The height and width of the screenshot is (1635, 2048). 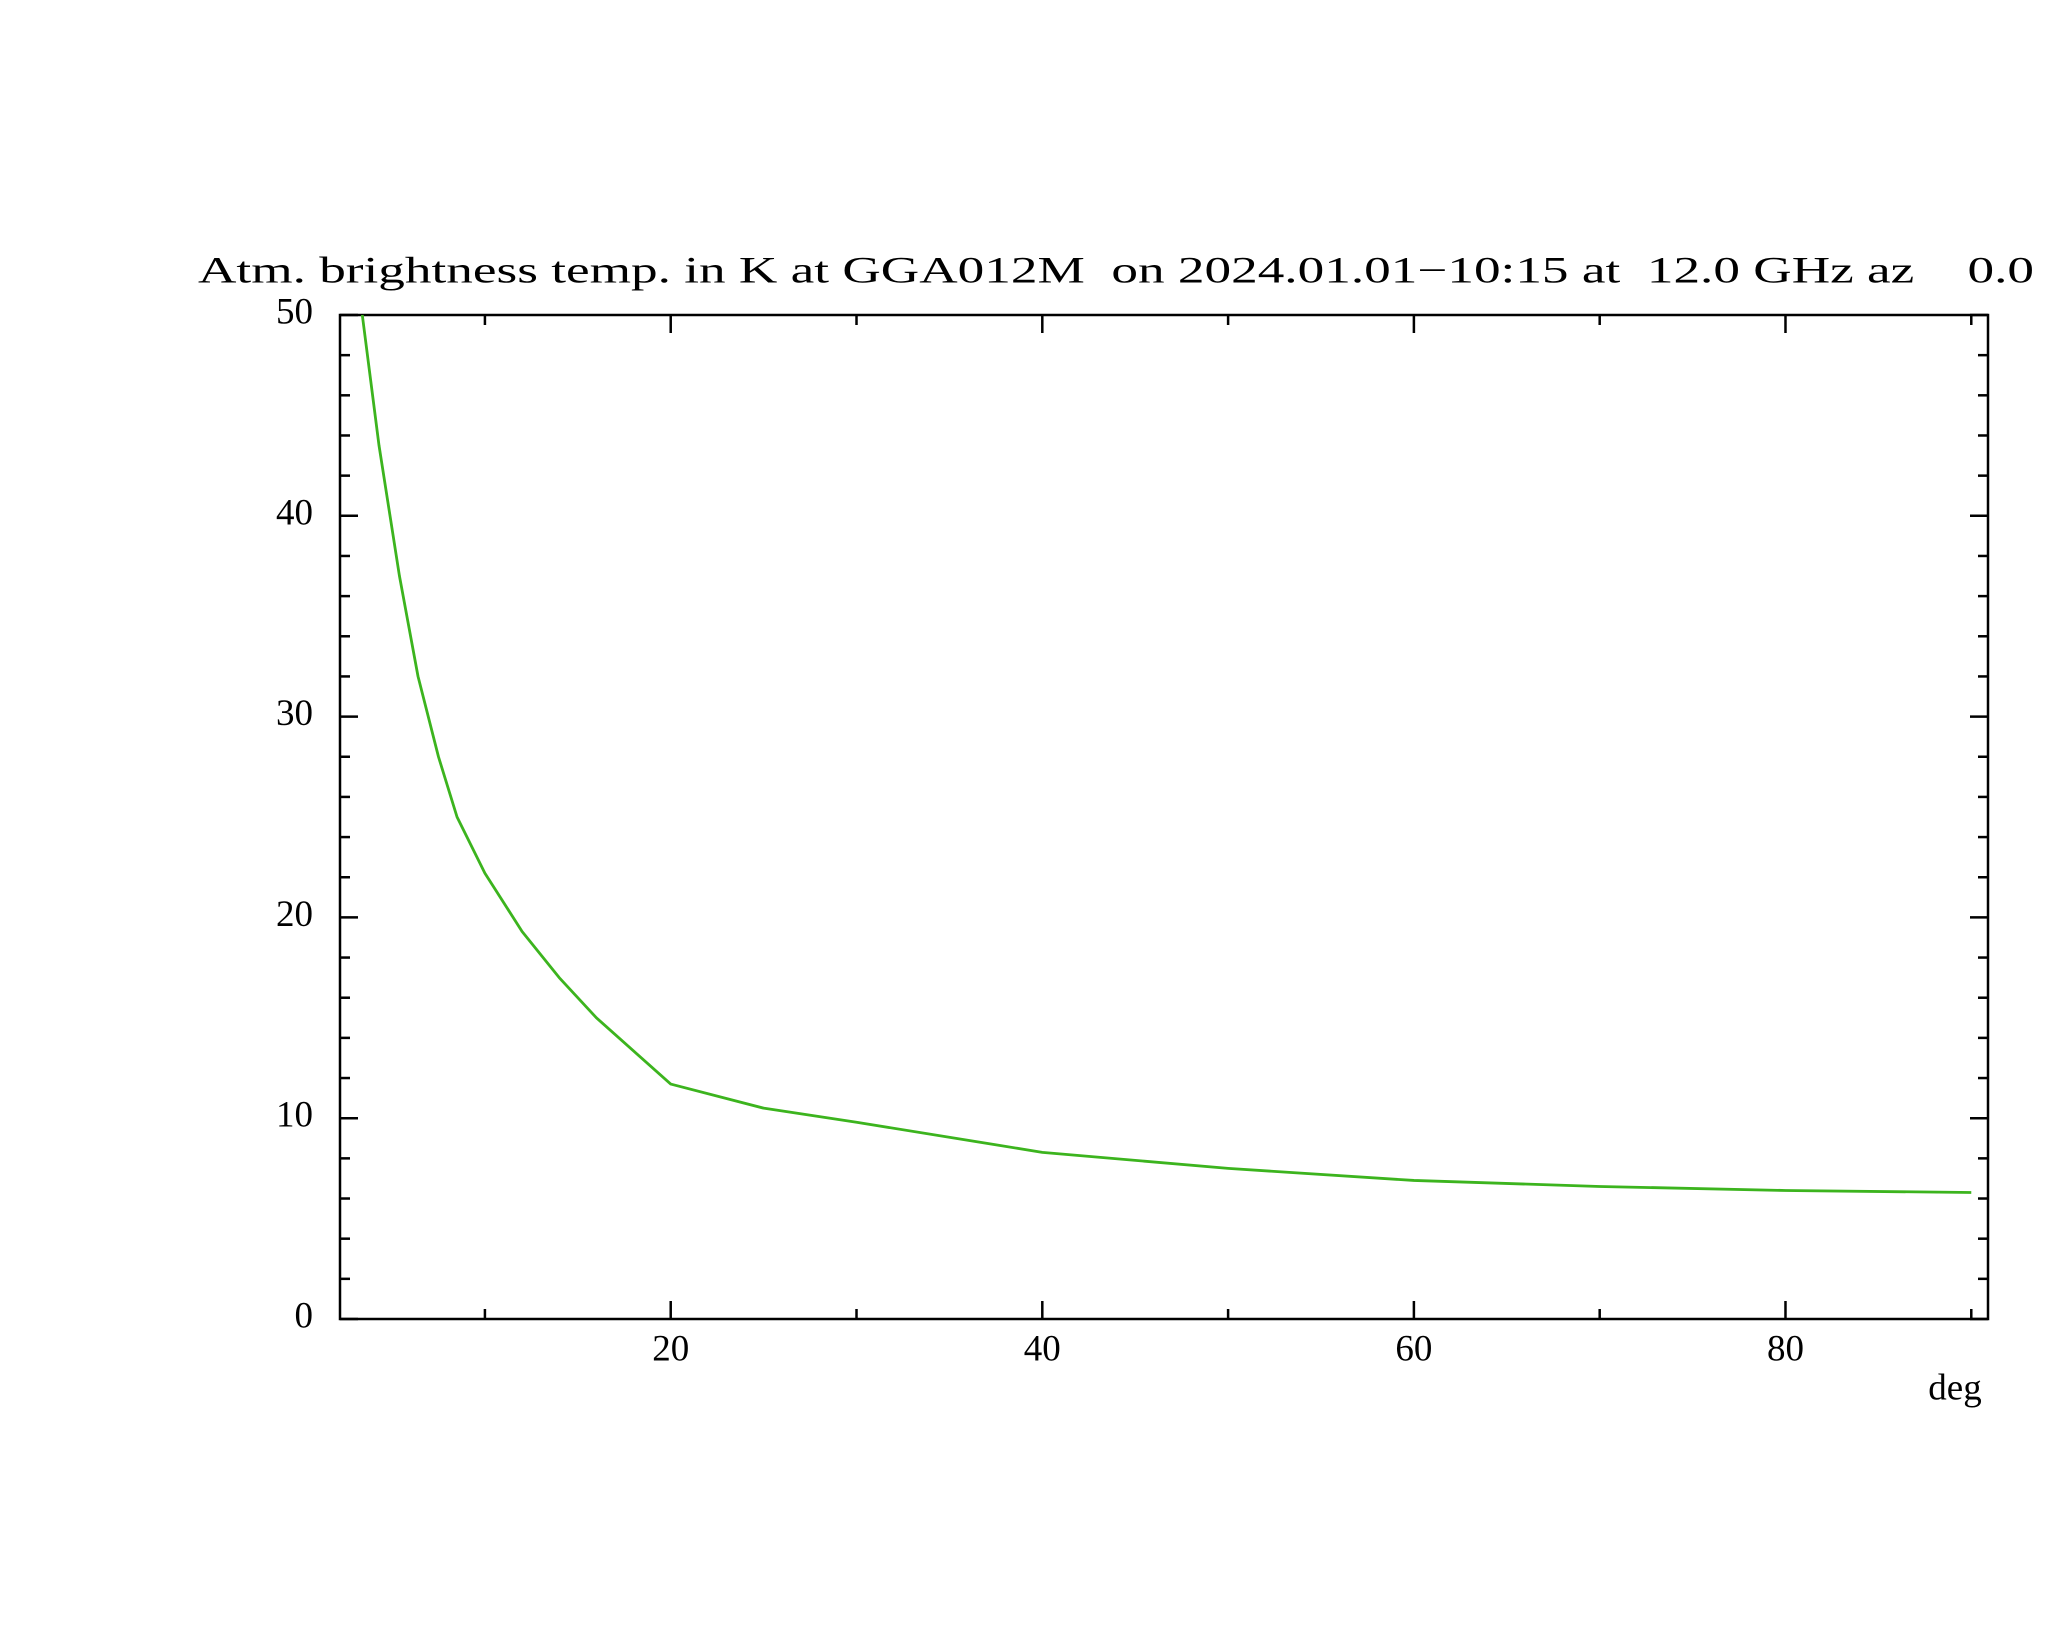 I want to click on x-tick-label: 60, so click(x=1413, y=1348).